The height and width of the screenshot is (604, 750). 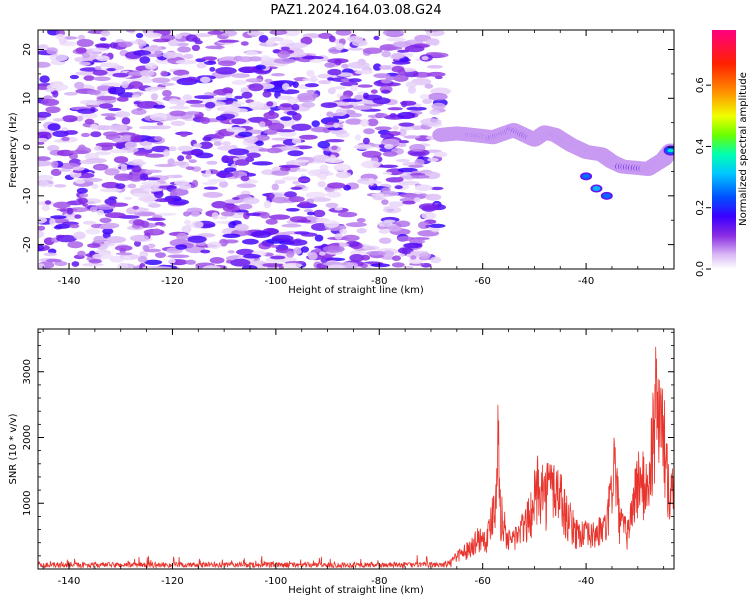 I want to click on colorbar-tick-label: 0.4, so click(x=700, y=146).